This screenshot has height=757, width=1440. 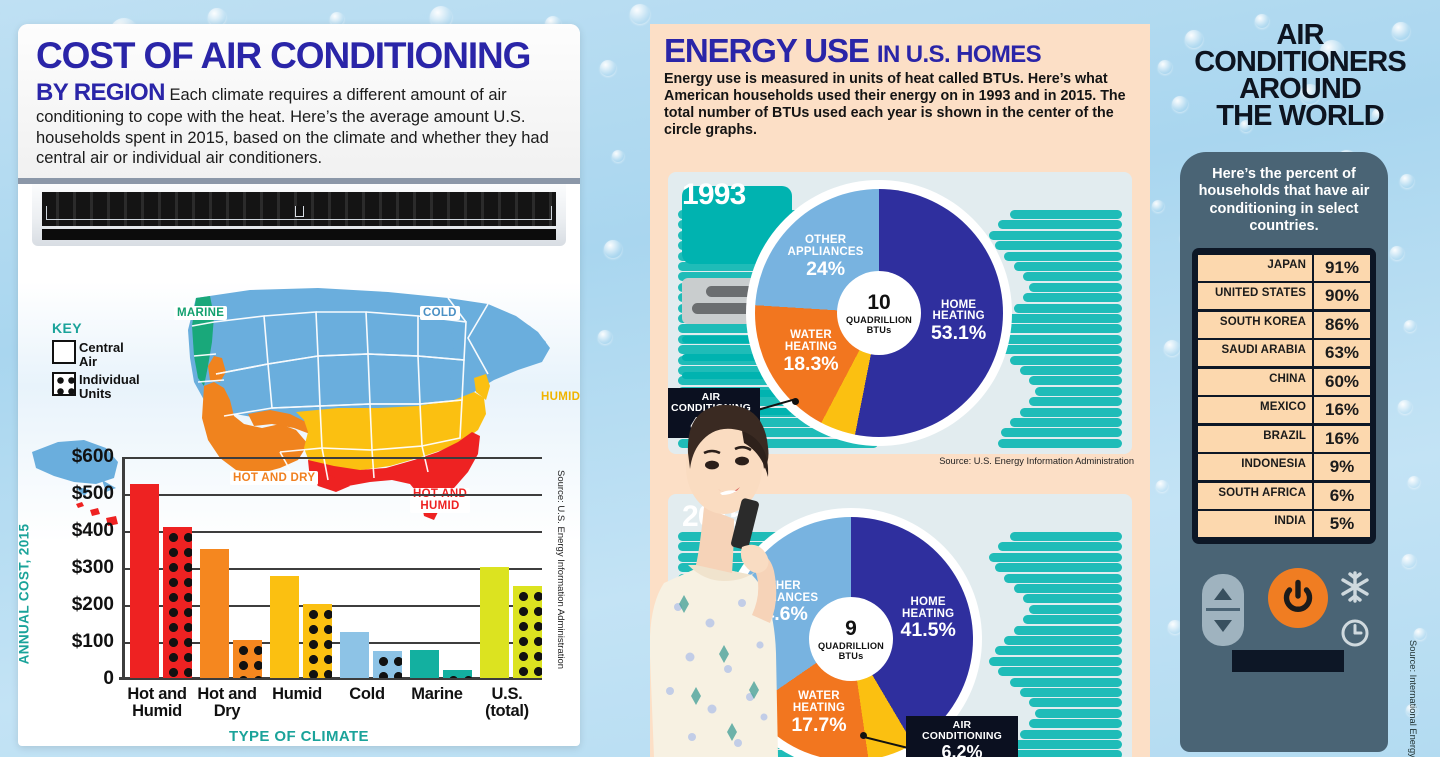 What do you see at coordinates (1300, 88) in the screenshot?
I see `right-panel-title-line: AROUND` at bounding box center [1300, 88].